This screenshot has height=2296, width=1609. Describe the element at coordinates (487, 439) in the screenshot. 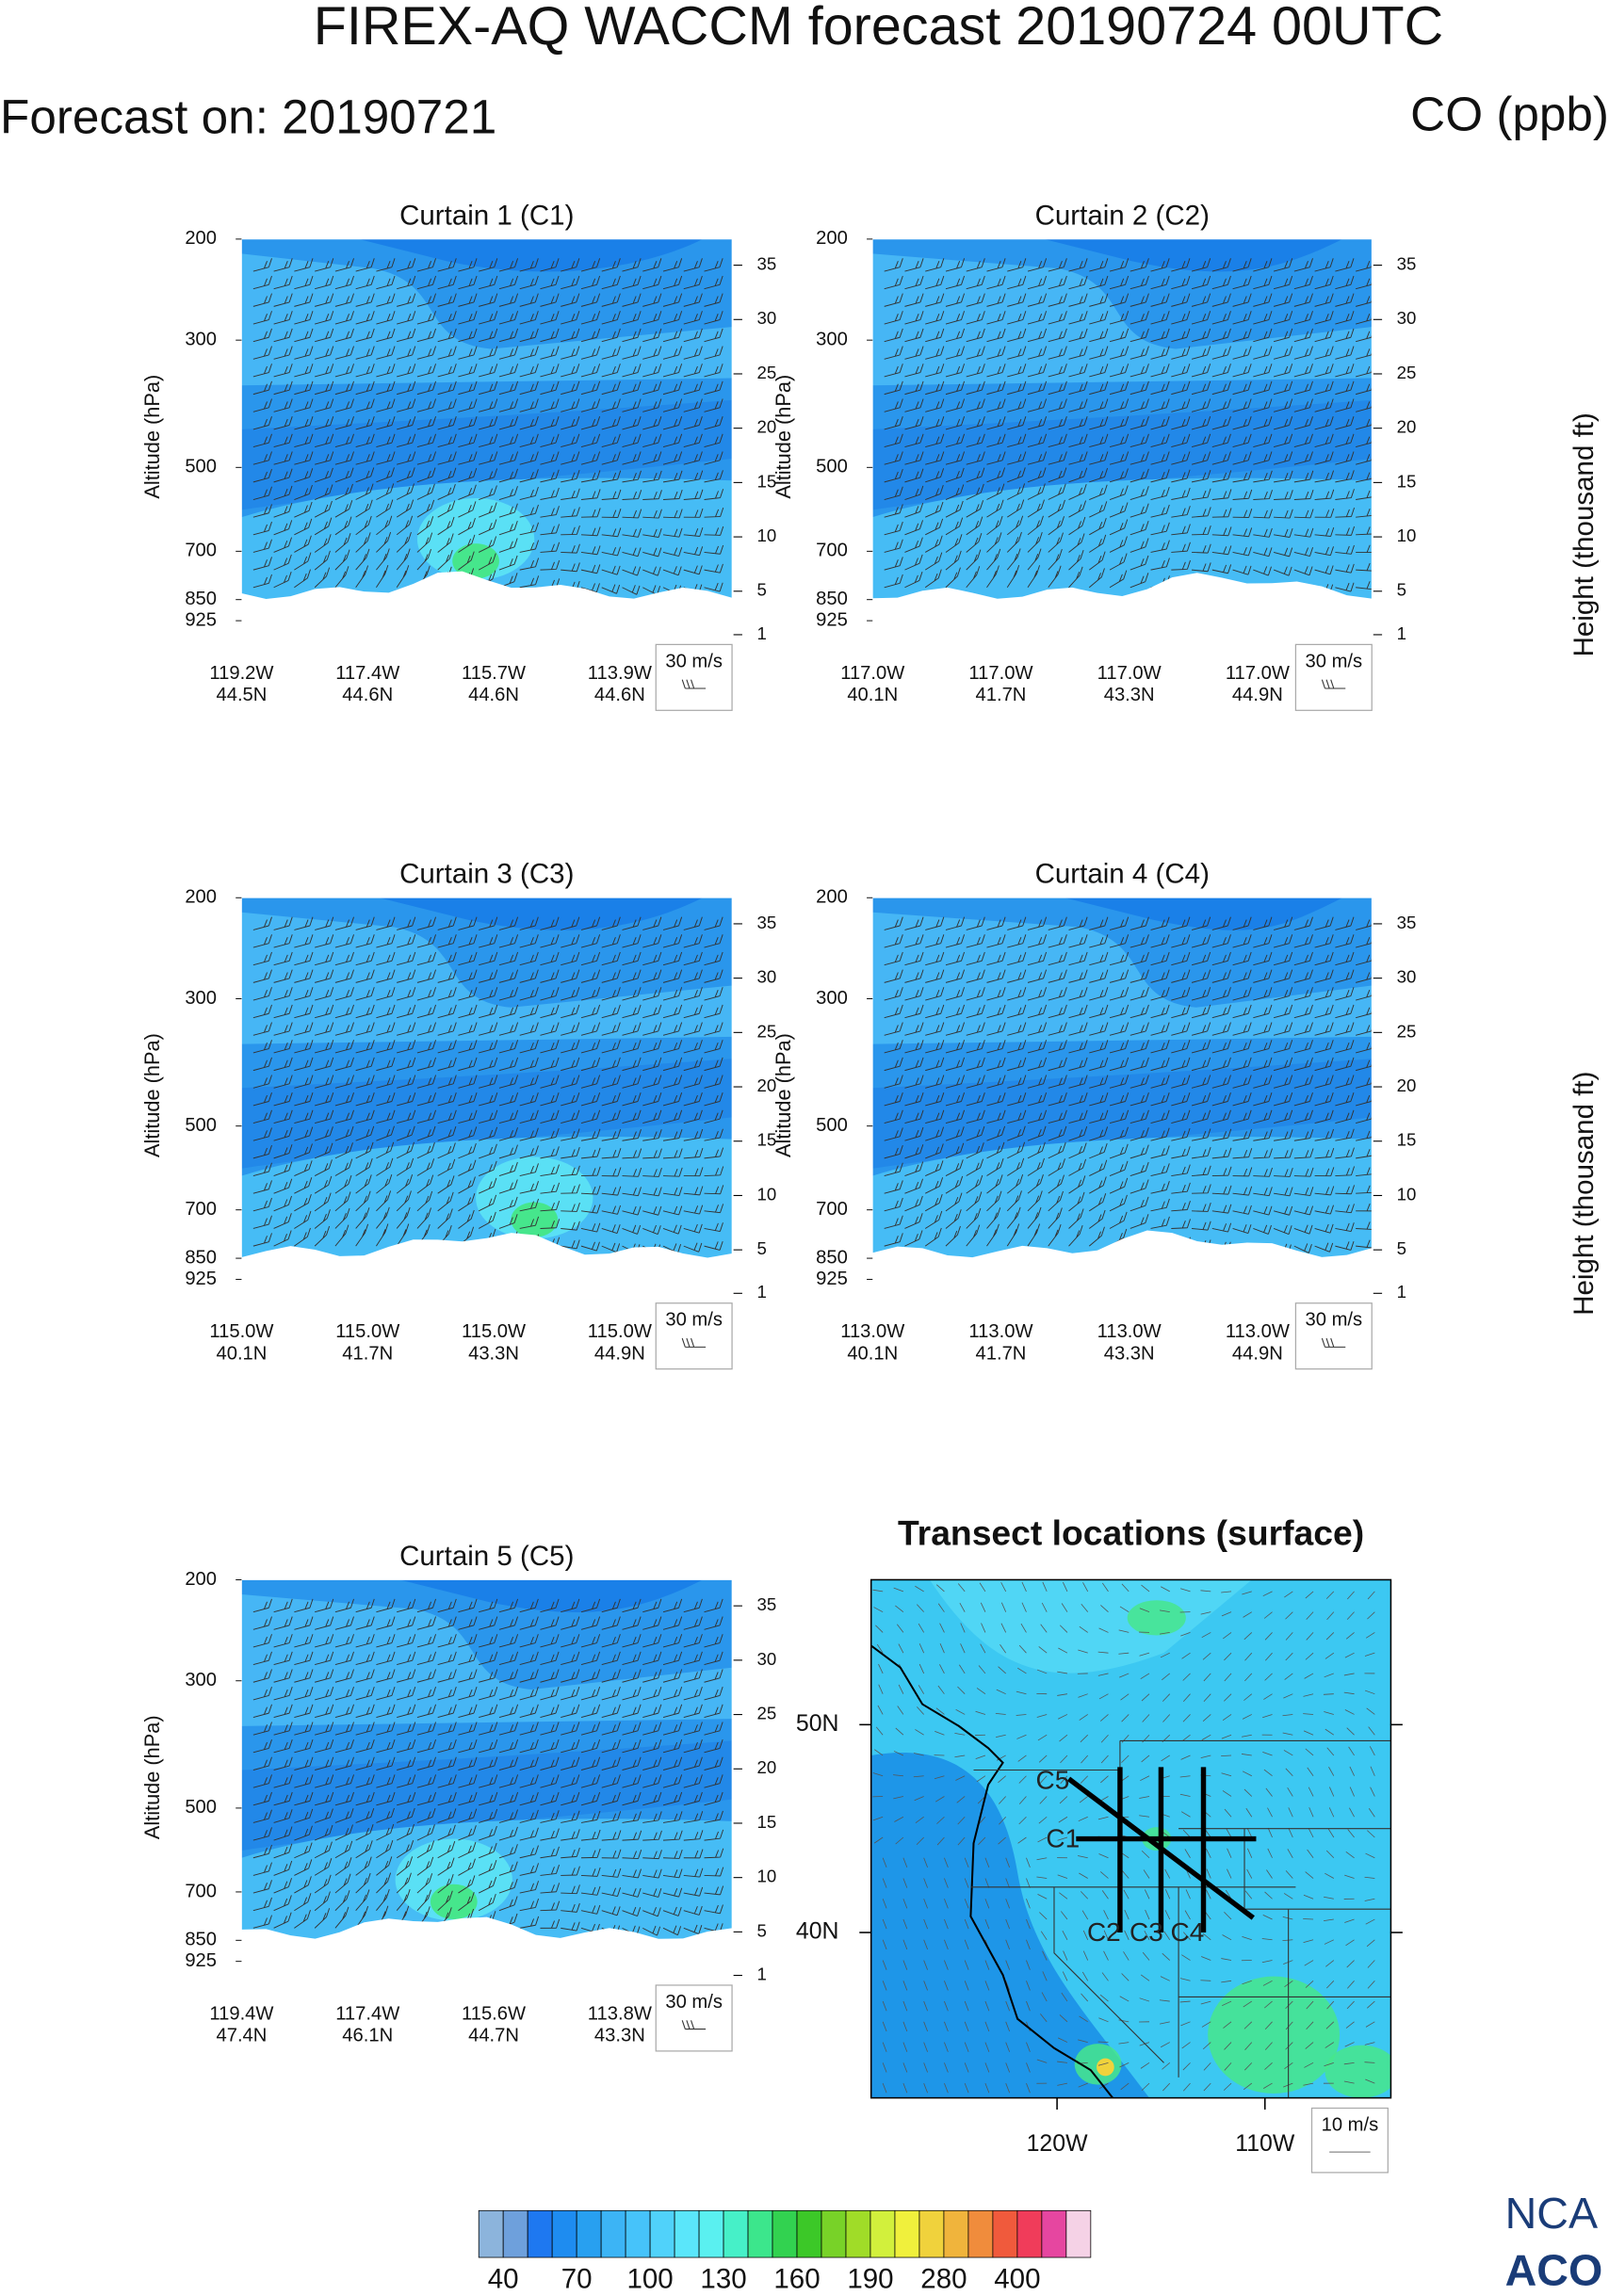

I see `plot-frame` at that location.